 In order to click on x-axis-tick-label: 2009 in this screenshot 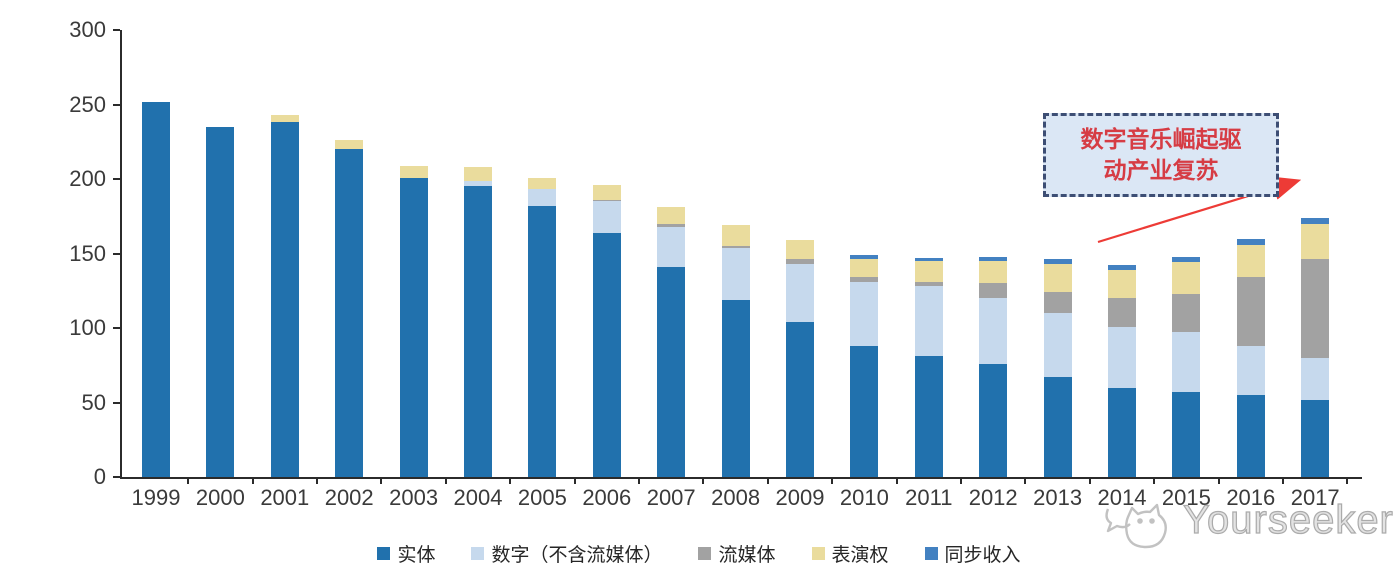, I will do `click(800, 497)`.